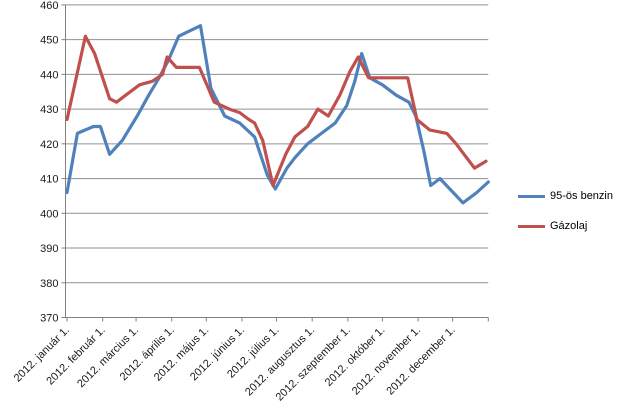 Image resolution: width=624 pixels, height=416 pixels. I want to click on legend-item-gazolaj: Gázolaj, so click(565, 226).